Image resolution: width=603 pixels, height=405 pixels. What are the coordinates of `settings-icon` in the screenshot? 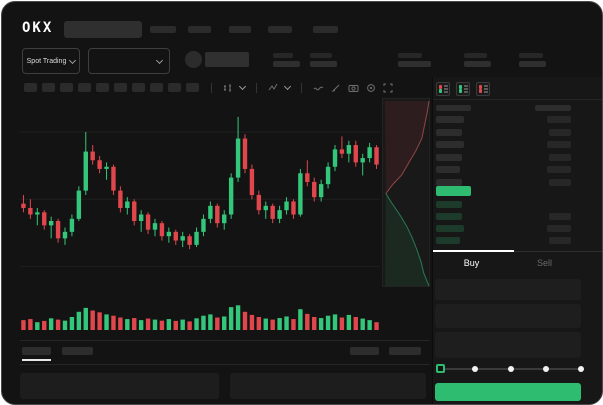 It's located at (371, 88).